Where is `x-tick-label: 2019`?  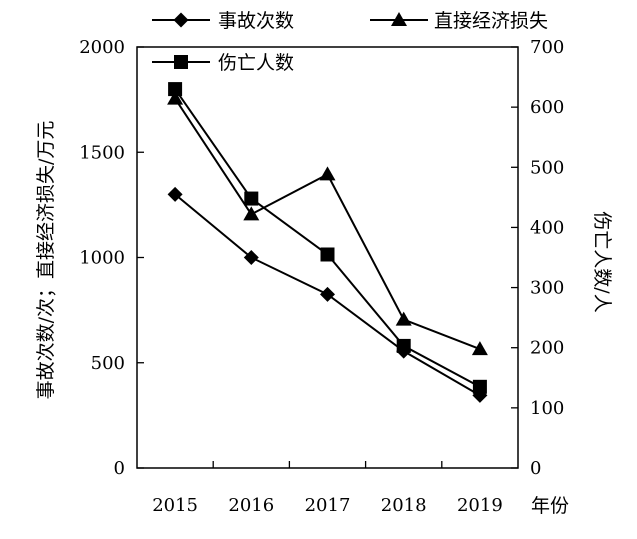 x-tick-label: 2019 is located at coordinates (480, 505).